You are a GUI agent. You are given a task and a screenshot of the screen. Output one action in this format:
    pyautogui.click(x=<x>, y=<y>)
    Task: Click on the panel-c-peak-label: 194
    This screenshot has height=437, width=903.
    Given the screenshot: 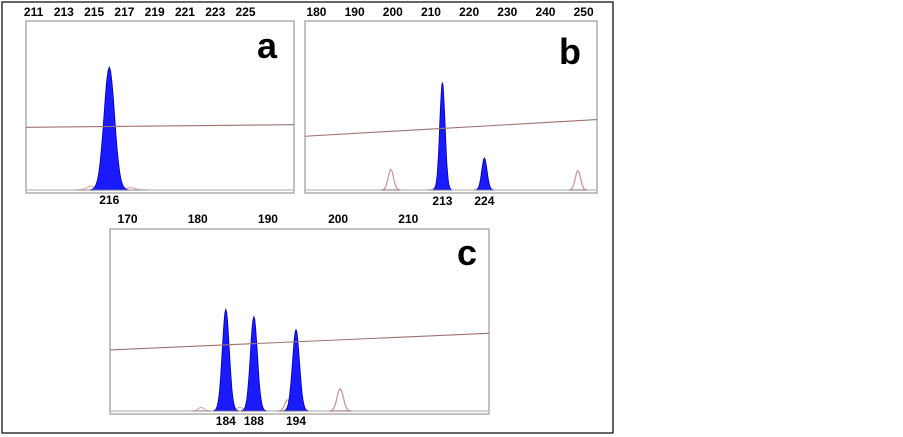 What is the action you would take?
    pyautogui.click(x=296, y=421)
    